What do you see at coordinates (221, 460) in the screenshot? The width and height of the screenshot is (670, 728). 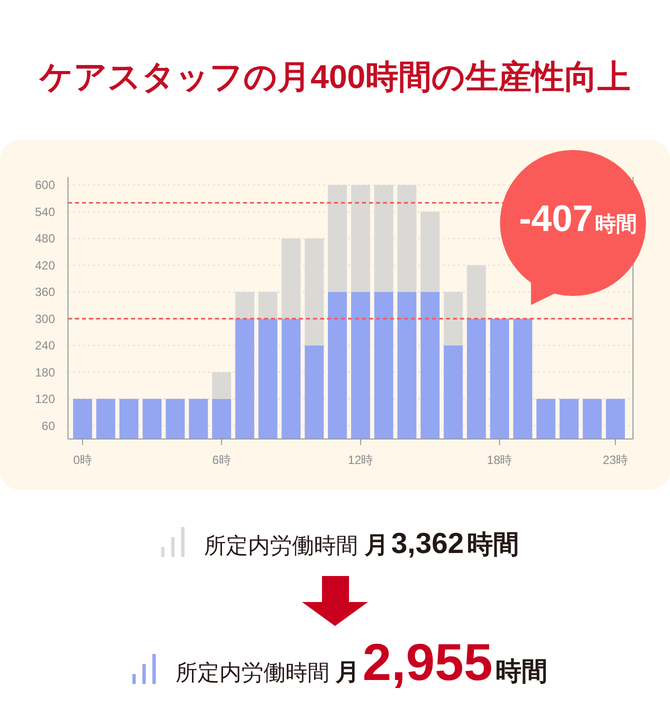 I see `x-tick-label: 6時` at bounding box center [221, 460].